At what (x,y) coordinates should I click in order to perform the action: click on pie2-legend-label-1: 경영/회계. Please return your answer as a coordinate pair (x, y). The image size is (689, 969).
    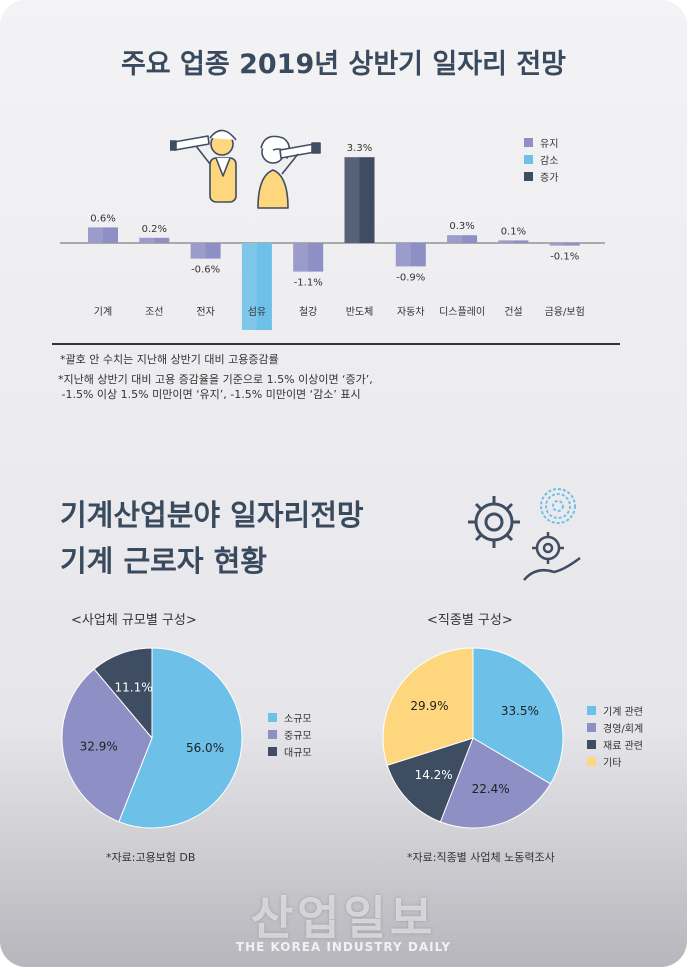
    Looking at the image, I should click on (623, 729).